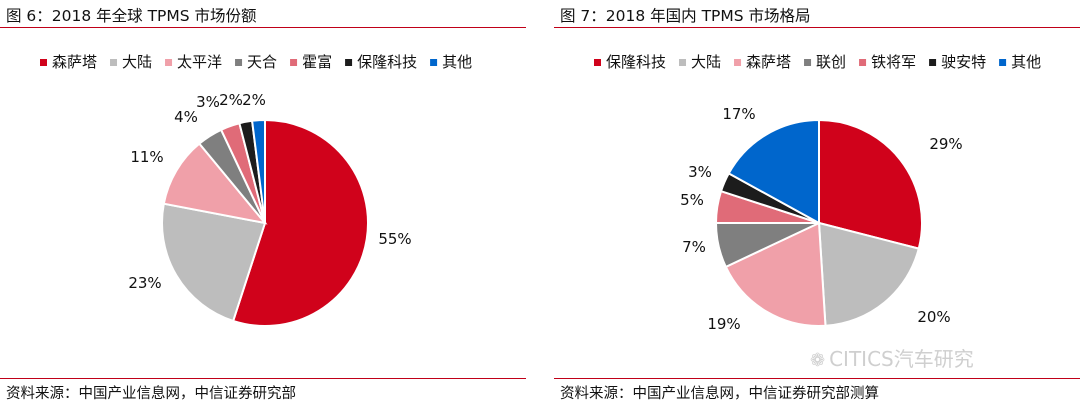 This screenshot has width=1080, height=407. Describe the element at coordinates (144, 283) in the screenshot. I see `data-label: 23%` at that location.